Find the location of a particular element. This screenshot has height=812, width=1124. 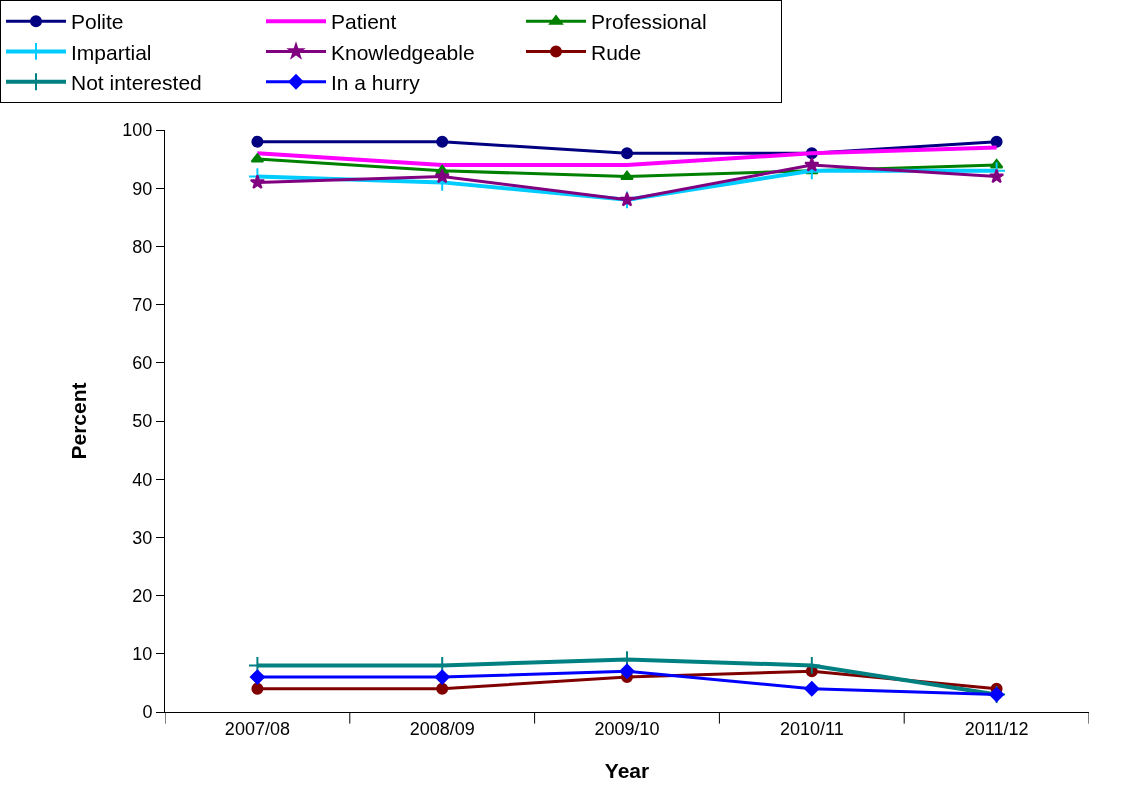

y-tick-label: 80 is located at coordinates (142, 246).